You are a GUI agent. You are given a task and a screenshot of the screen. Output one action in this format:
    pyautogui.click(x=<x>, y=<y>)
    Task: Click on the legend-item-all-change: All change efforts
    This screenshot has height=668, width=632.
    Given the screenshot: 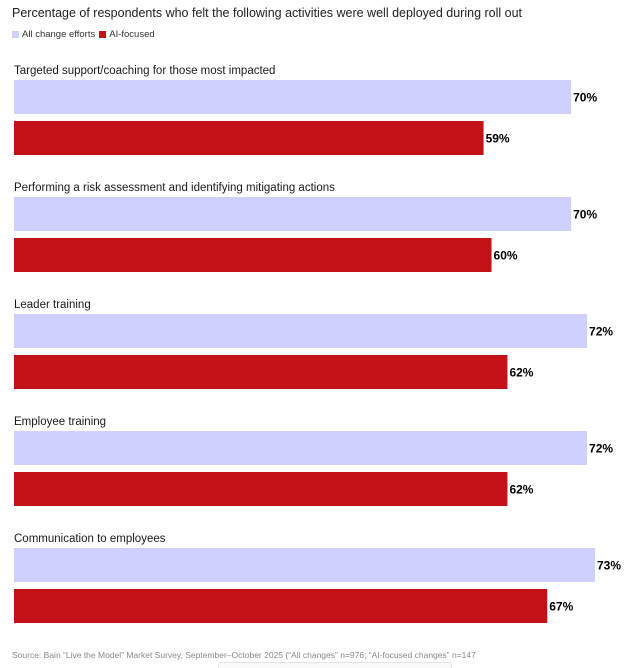 What is the action you would take?
    pyautogui.click(x=53, y=34)
    